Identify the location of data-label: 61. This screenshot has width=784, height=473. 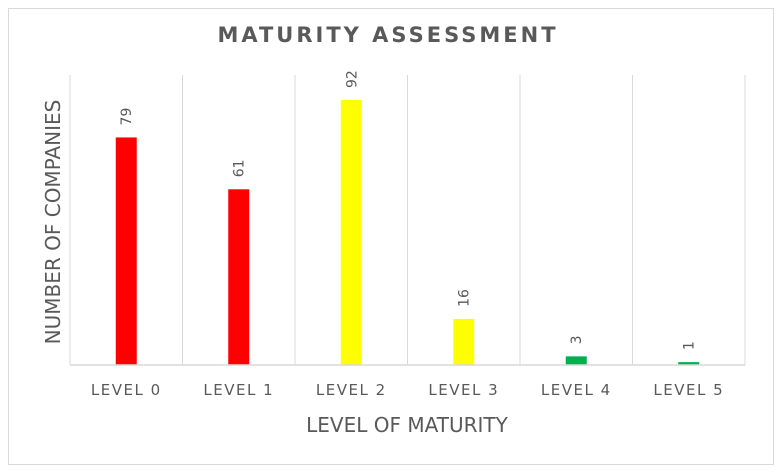
(240, 168).